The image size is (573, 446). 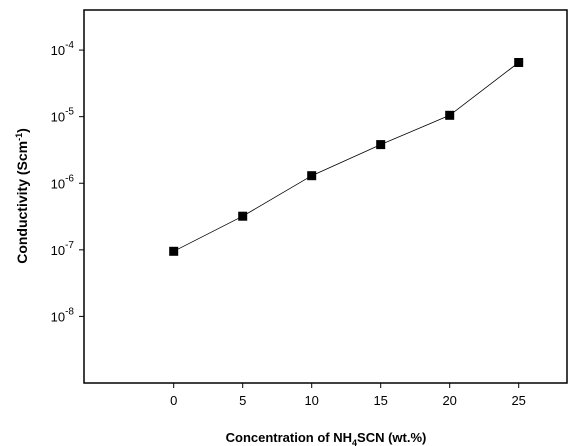 What do you see at coordinates (63, 116) in the screenshot?
I see `y-tick-label: 10⁻⁵` at bounding box center [63, 116].